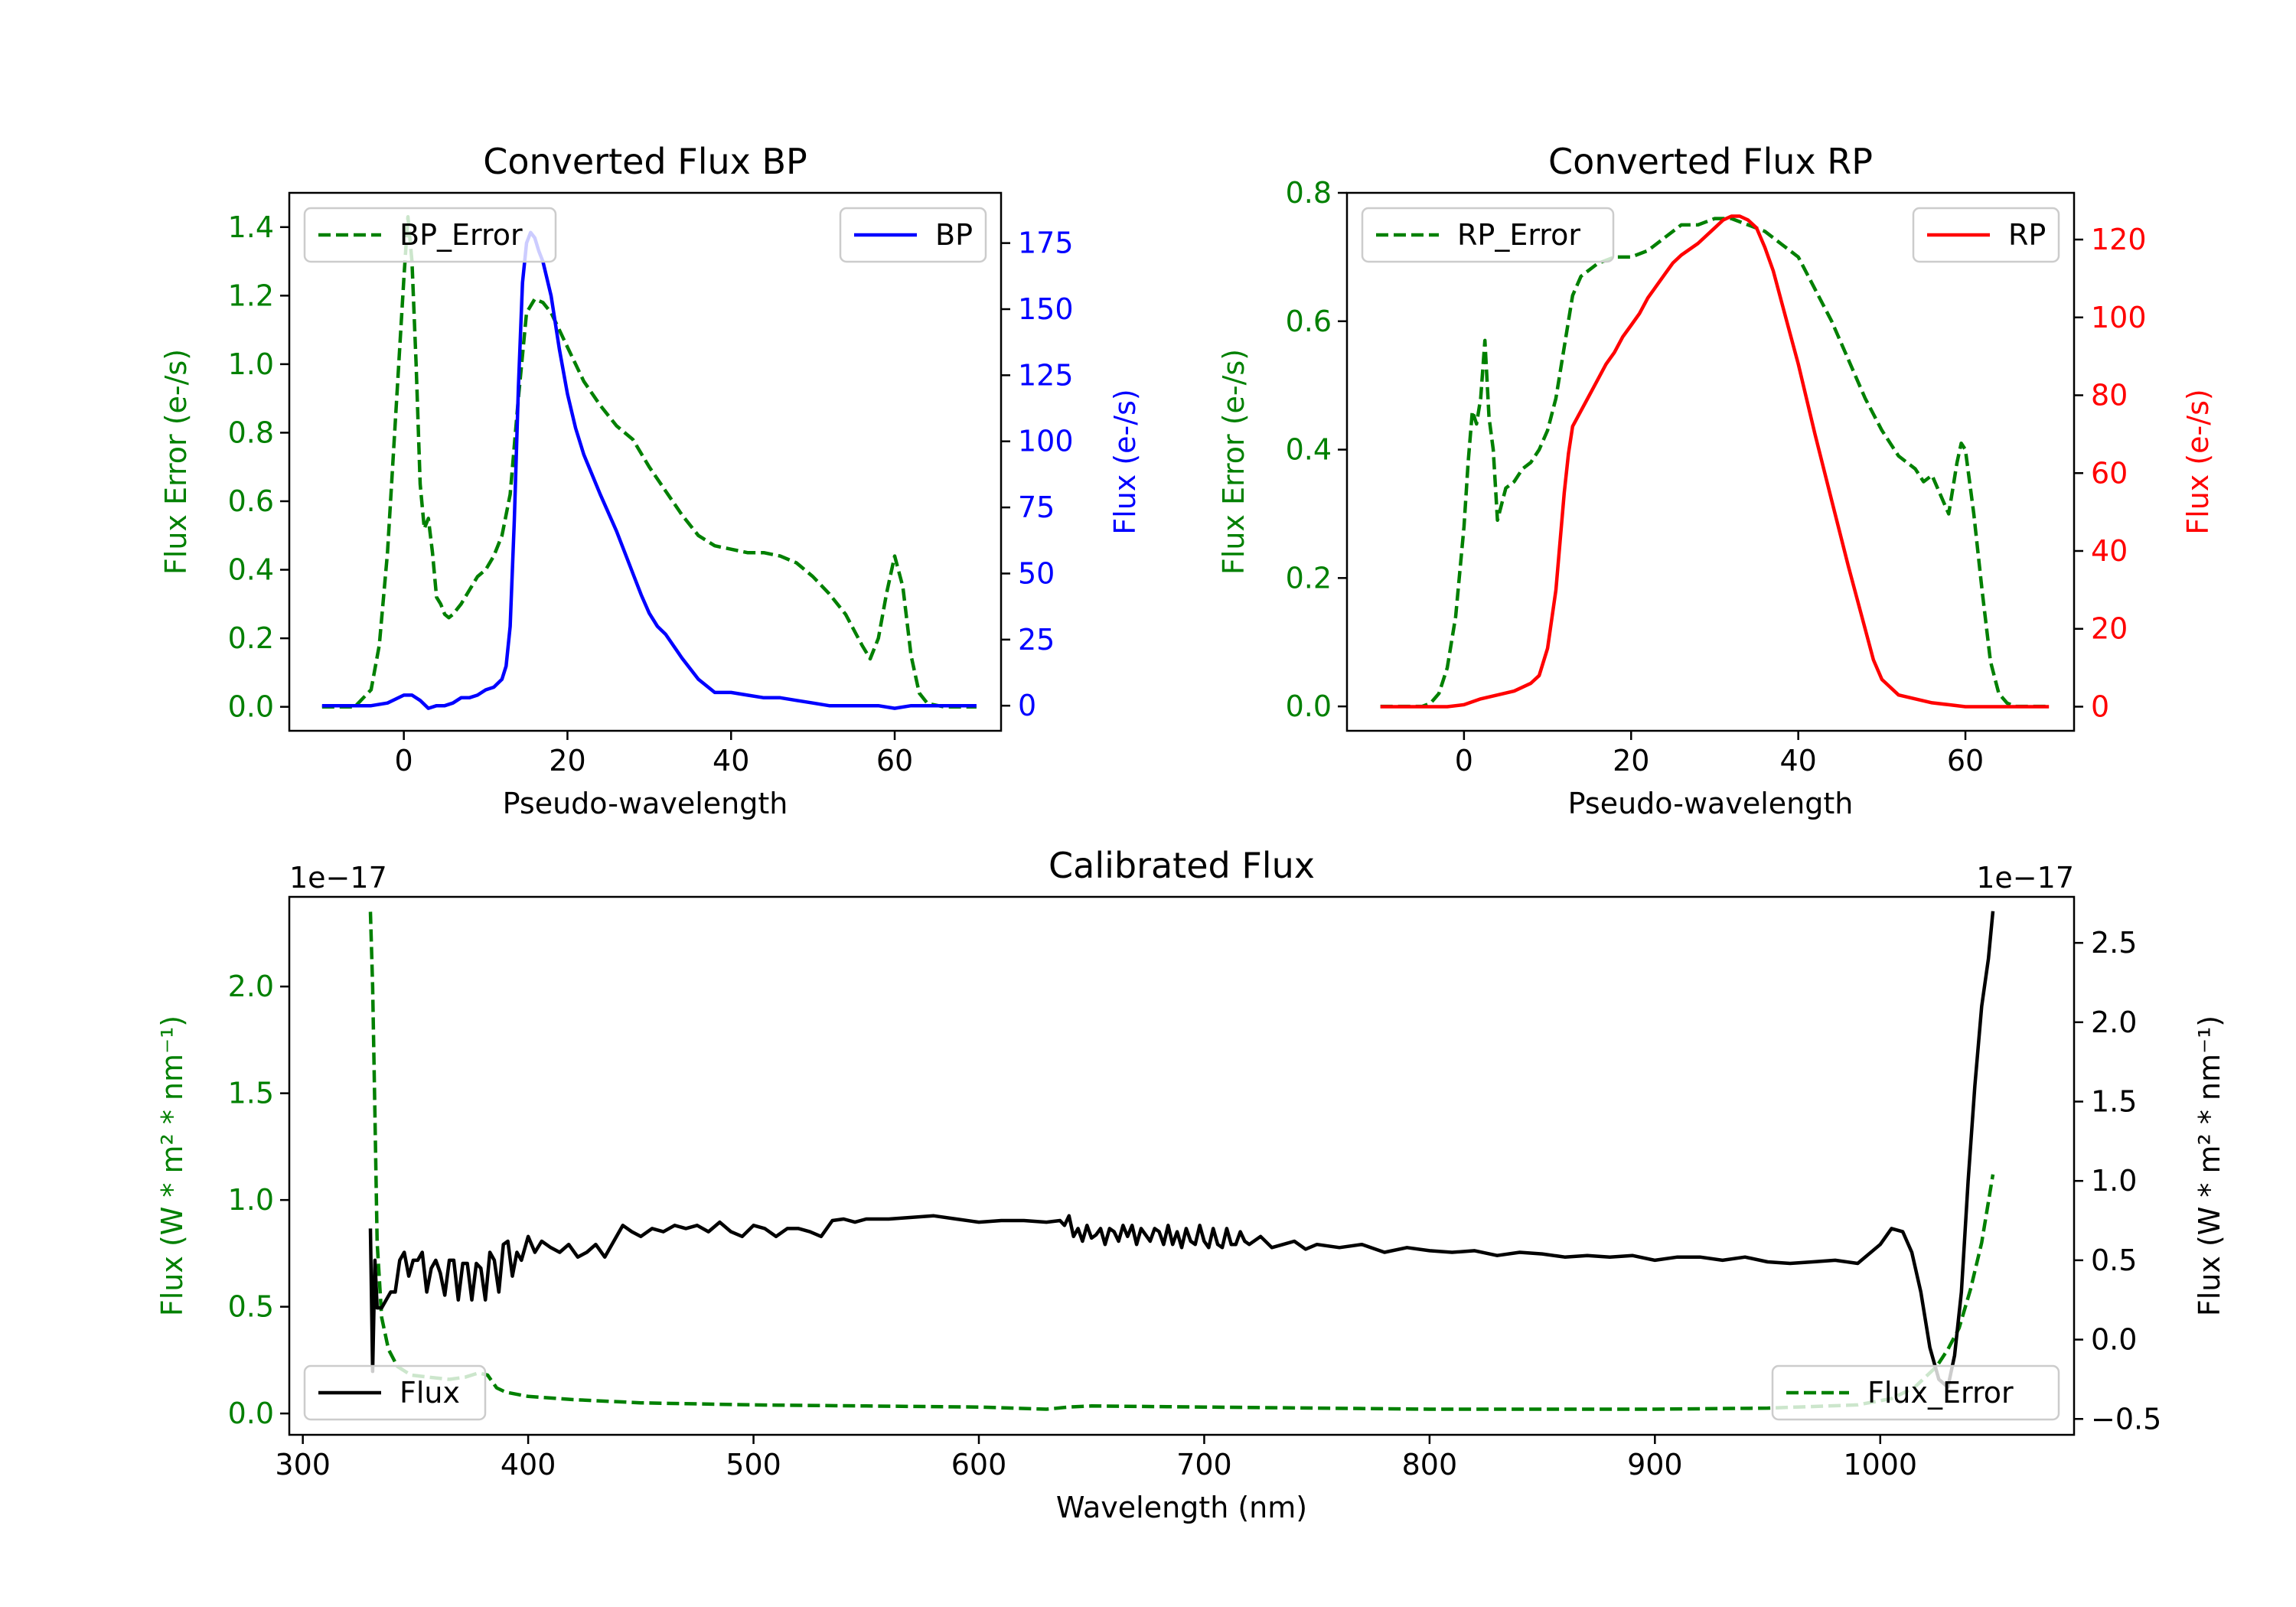 The height and width of the screenshot is (1607, 2296). What do you see at coordinates (251, 1093) in the screenshot?
I see `y-left-tick-label: 1.5` at bounding box center [251, 1093].